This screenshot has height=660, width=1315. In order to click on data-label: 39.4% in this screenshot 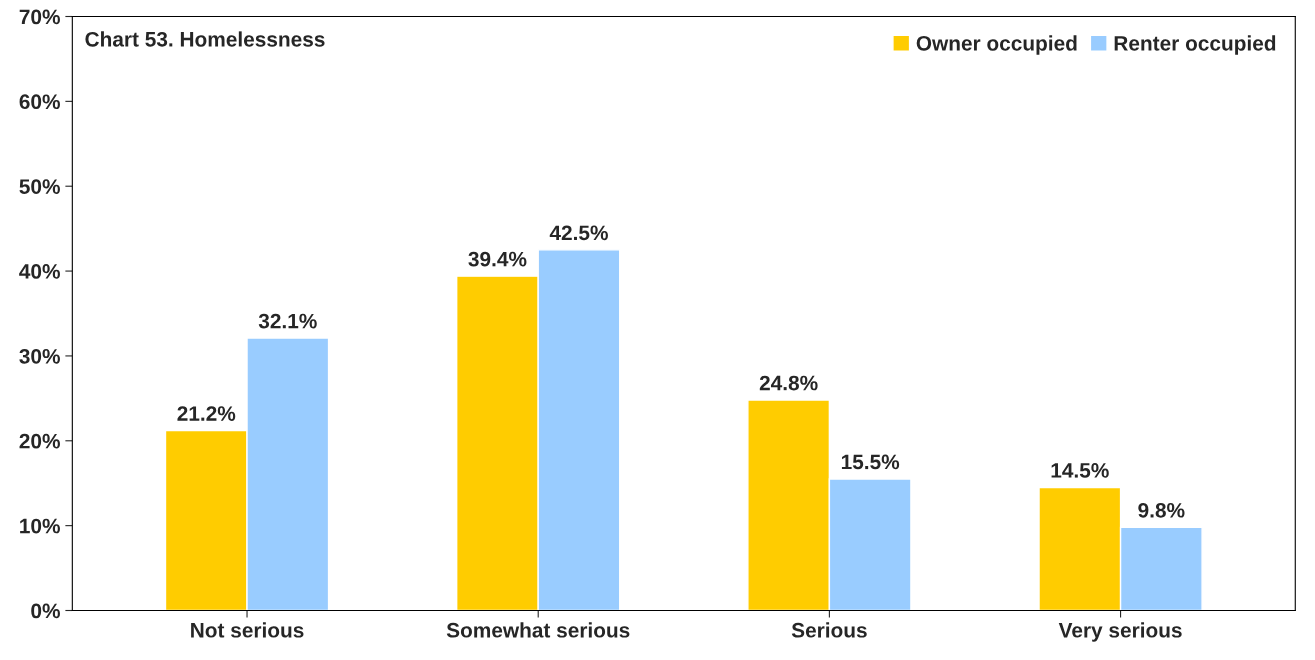, I will do `click(497, 259)`.